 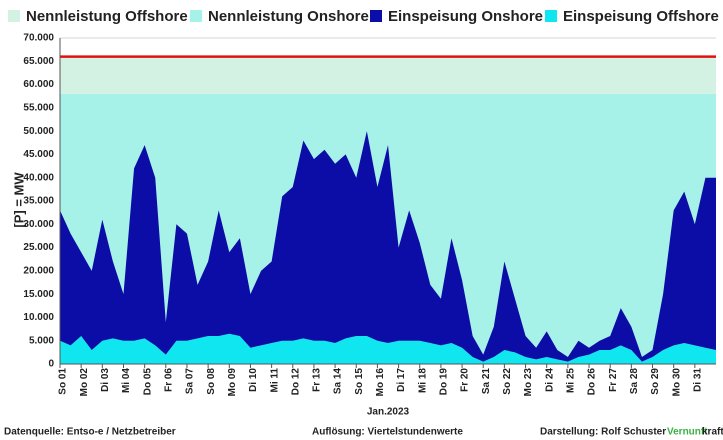 What do you see at coordinates (84, 382) in the screenshot?
I see `x-tick-label: Mo 02` at bounding box center [84, 382].